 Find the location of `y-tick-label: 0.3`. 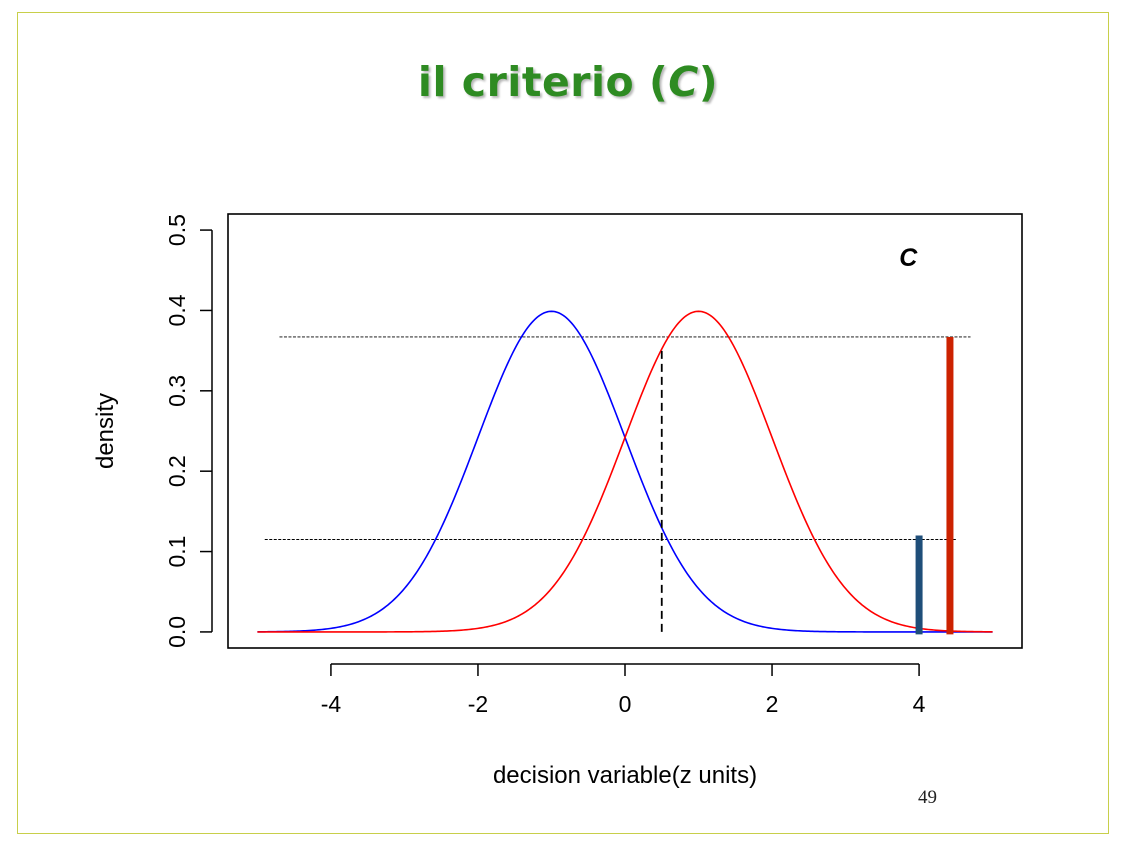

y-tick-label: 0.3 is located at coordinates (177, 391).